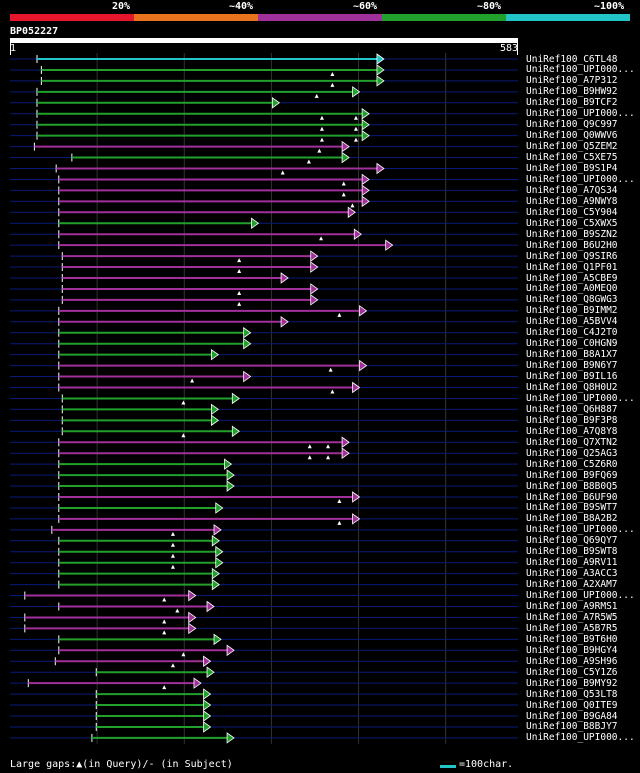  I want to click on hit-label: UniRef100_C5XWX5, so click(572, 223).